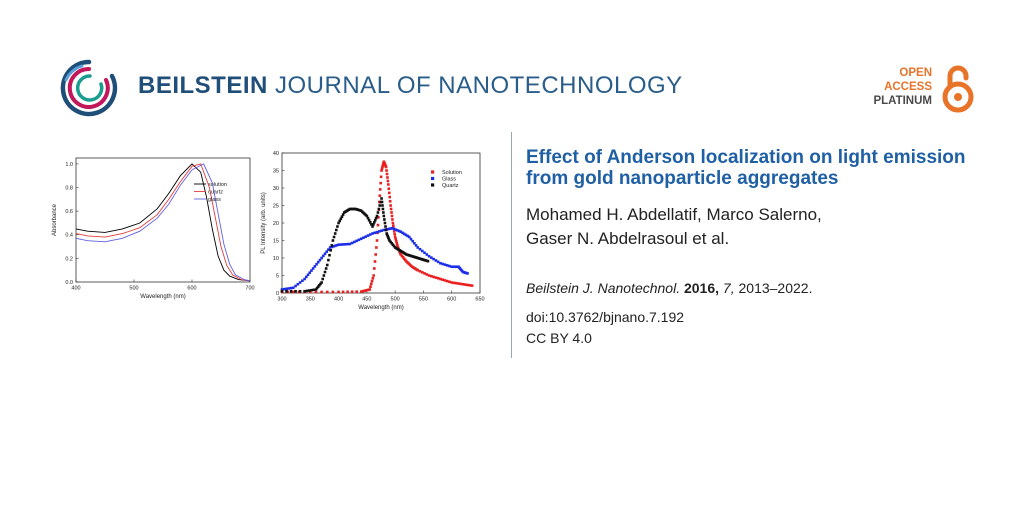 Image resolution: width=1024 pixels, height=512 pixels. I want to click on y-tick-label: 1.0, so click(69, 165).